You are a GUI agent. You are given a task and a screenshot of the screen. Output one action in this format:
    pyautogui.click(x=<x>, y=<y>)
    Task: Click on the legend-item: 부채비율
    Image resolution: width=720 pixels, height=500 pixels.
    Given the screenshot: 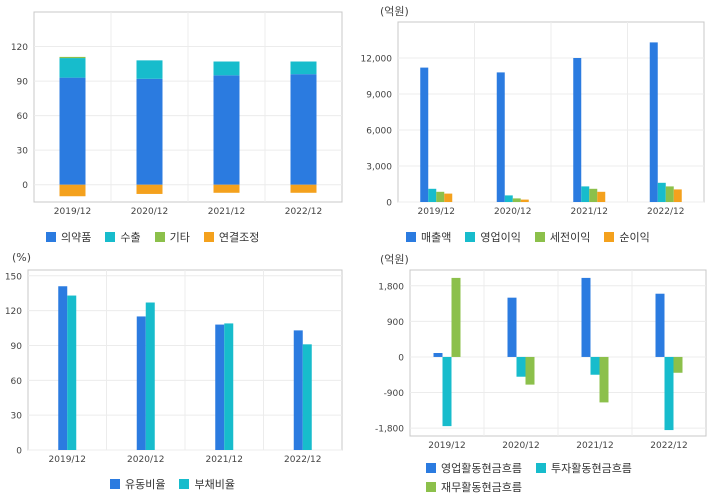 What is the action you would take?
    pyautogui.click(x=207, y=484)
    